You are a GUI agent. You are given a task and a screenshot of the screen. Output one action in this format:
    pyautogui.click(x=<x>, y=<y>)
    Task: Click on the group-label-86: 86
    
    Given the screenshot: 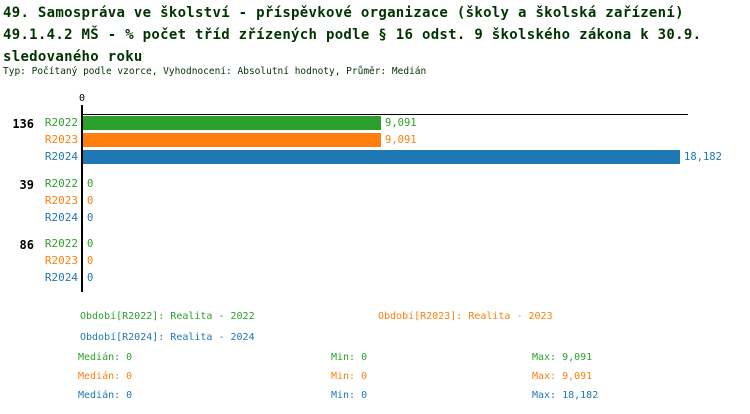 What is the action you would take?
    pyautogui.click(x=26, y=245)
    